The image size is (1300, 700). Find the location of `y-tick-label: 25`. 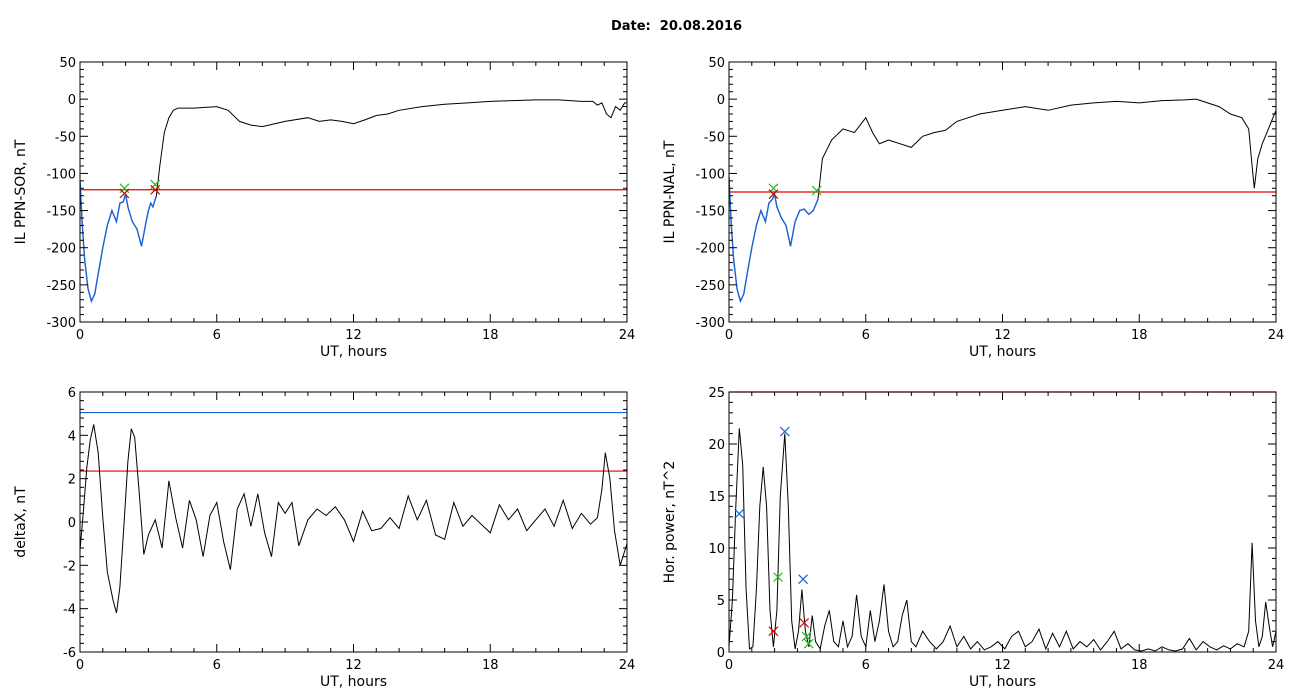

y-tick-label: 25 is located at coordinates (716, 393).